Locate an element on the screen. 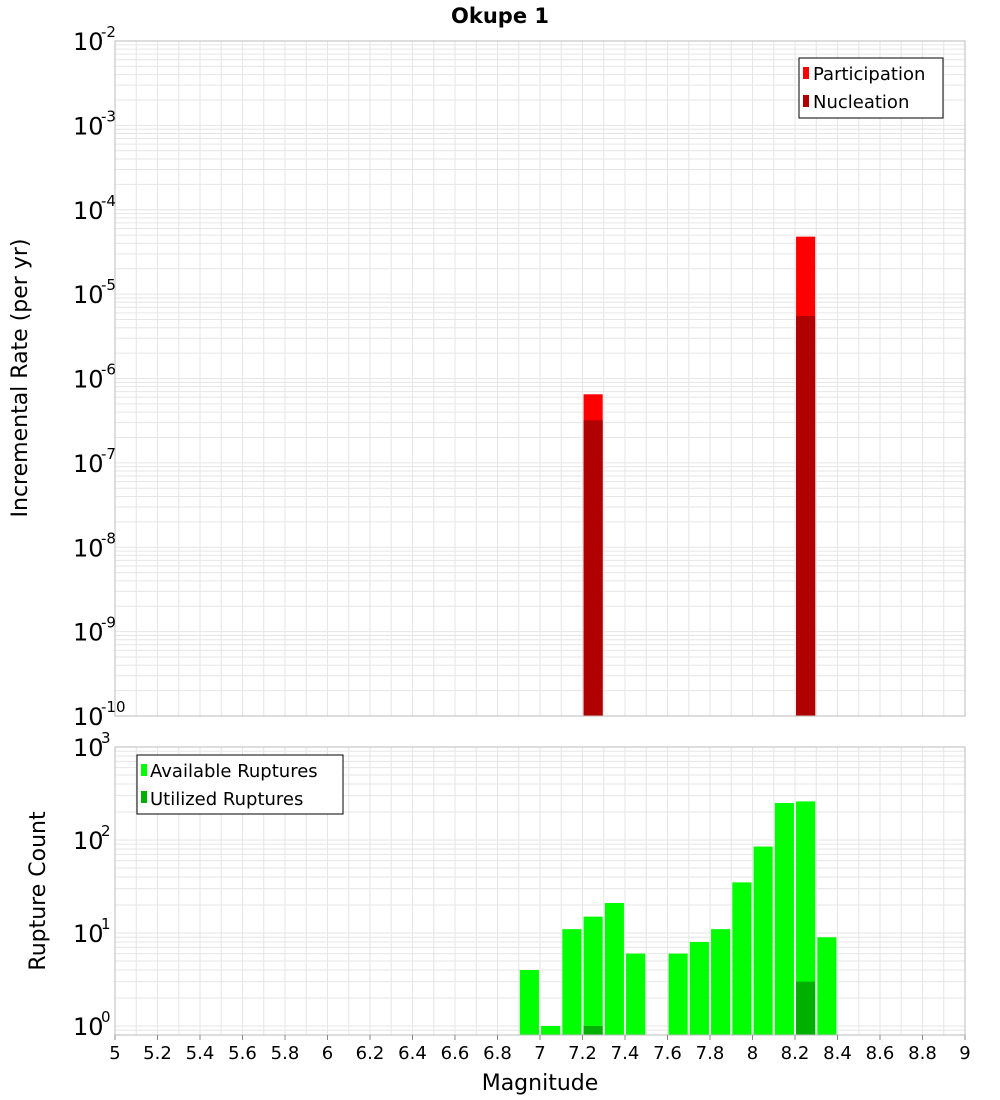  y-tick-exponent: -10 is located at coordinates (113, 707).